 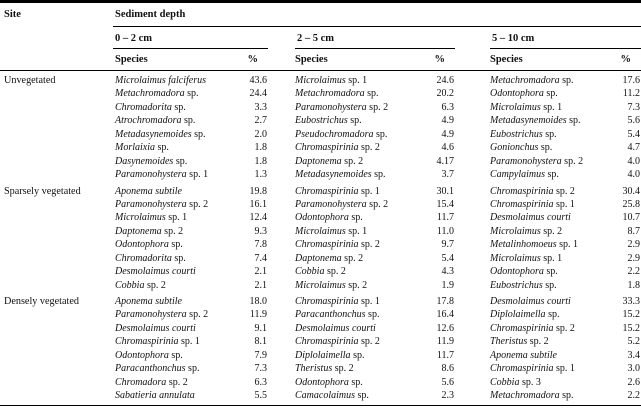 What do you see at coordinates (528, 80) in the screenshot?
I see `species-name: Metachromadora sp.` at bounding box center [528, 80].